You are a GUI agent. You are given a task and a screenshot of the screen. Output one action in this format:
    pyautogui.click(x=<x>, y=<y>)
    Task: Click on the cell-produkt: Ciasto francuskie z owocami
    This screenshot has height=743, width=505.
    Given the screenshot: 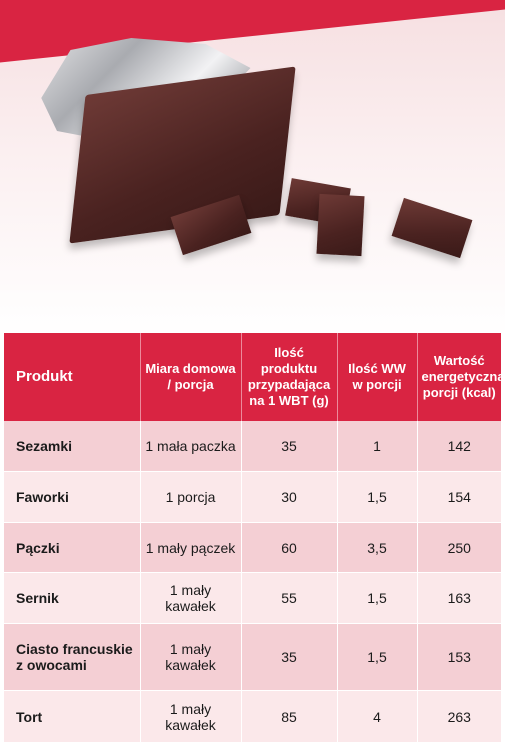 What is the action you would take?
    pyautogui.click(x=72, y=657)
    